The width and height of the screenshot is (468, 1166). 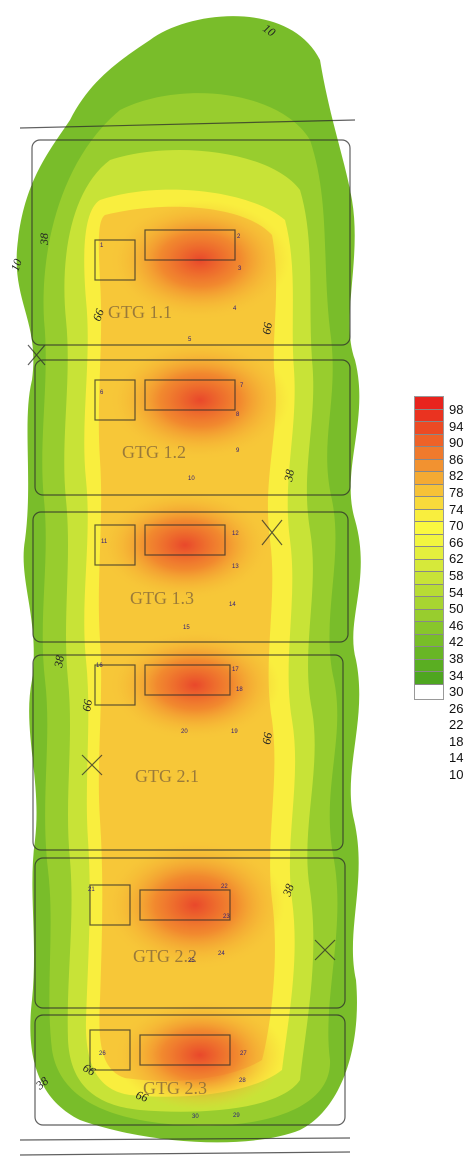 What do you see at coordinates (456, 526) in the screenshot?
I see `legend-label: 70` at bounding box center [456, 526].